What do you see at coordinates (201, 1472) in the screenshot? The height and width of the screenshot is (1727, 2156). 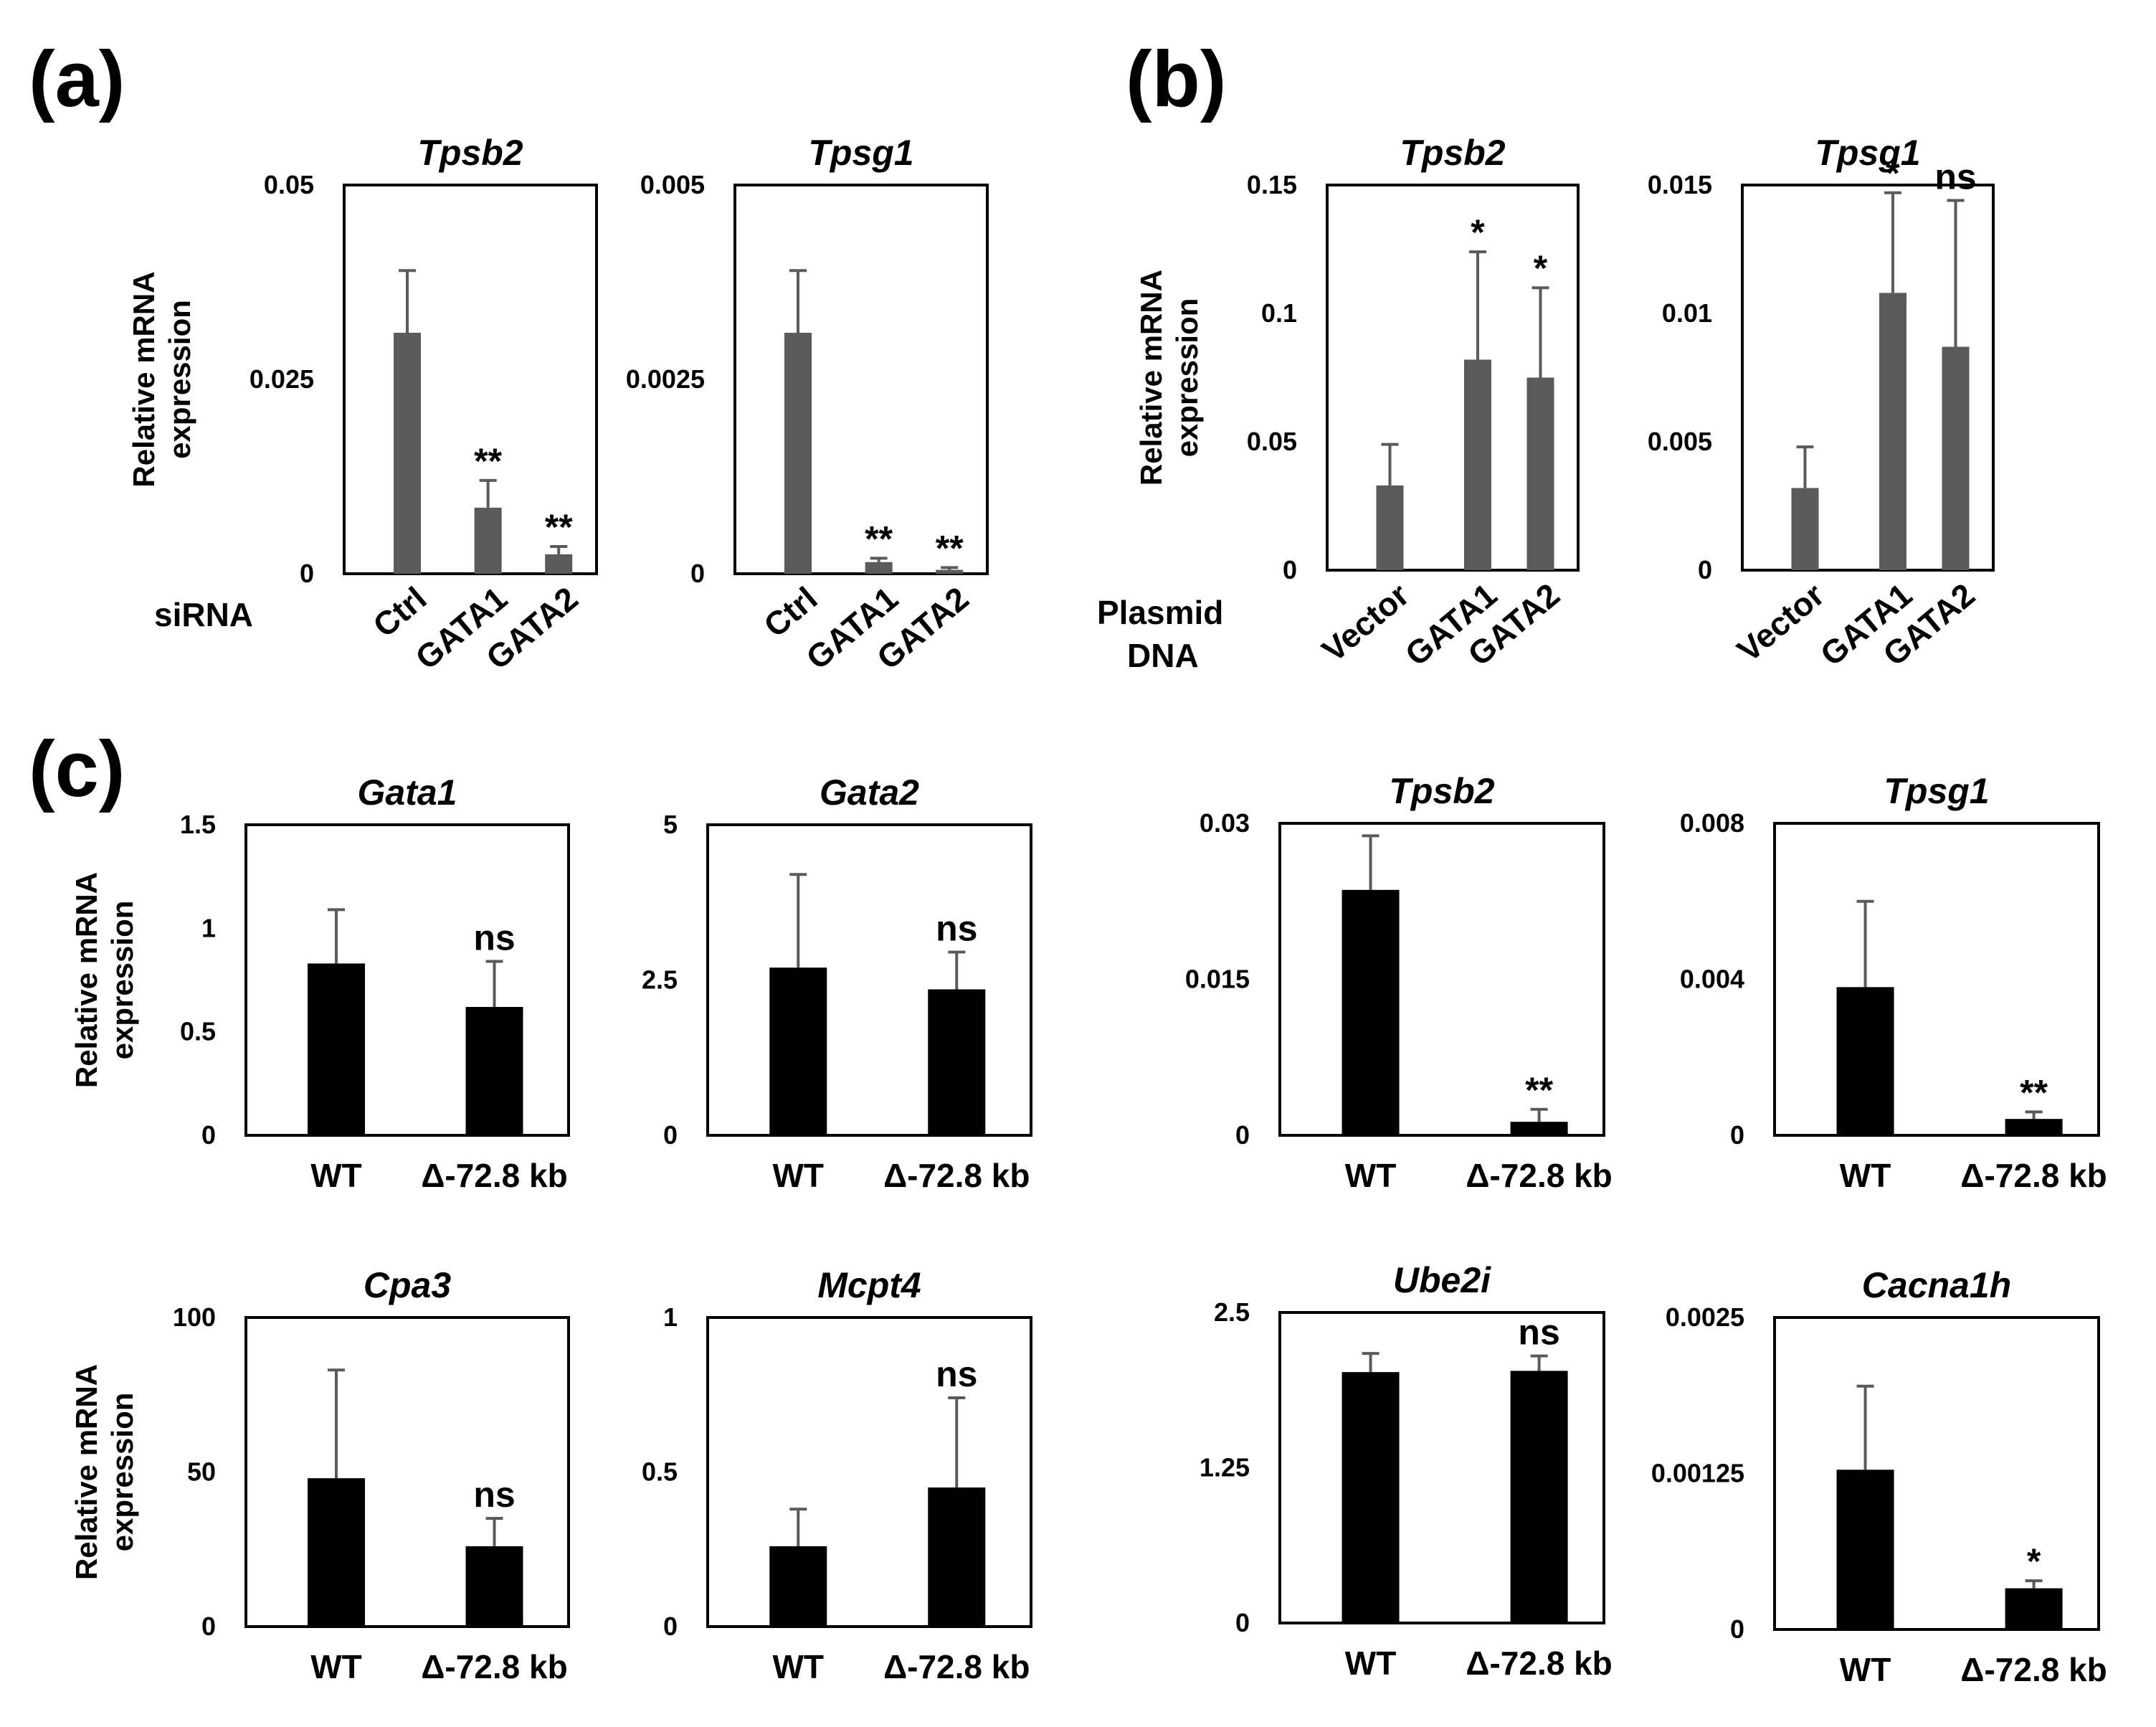 I see `y-tick-label: 50` at bounding box center [201, 1472].